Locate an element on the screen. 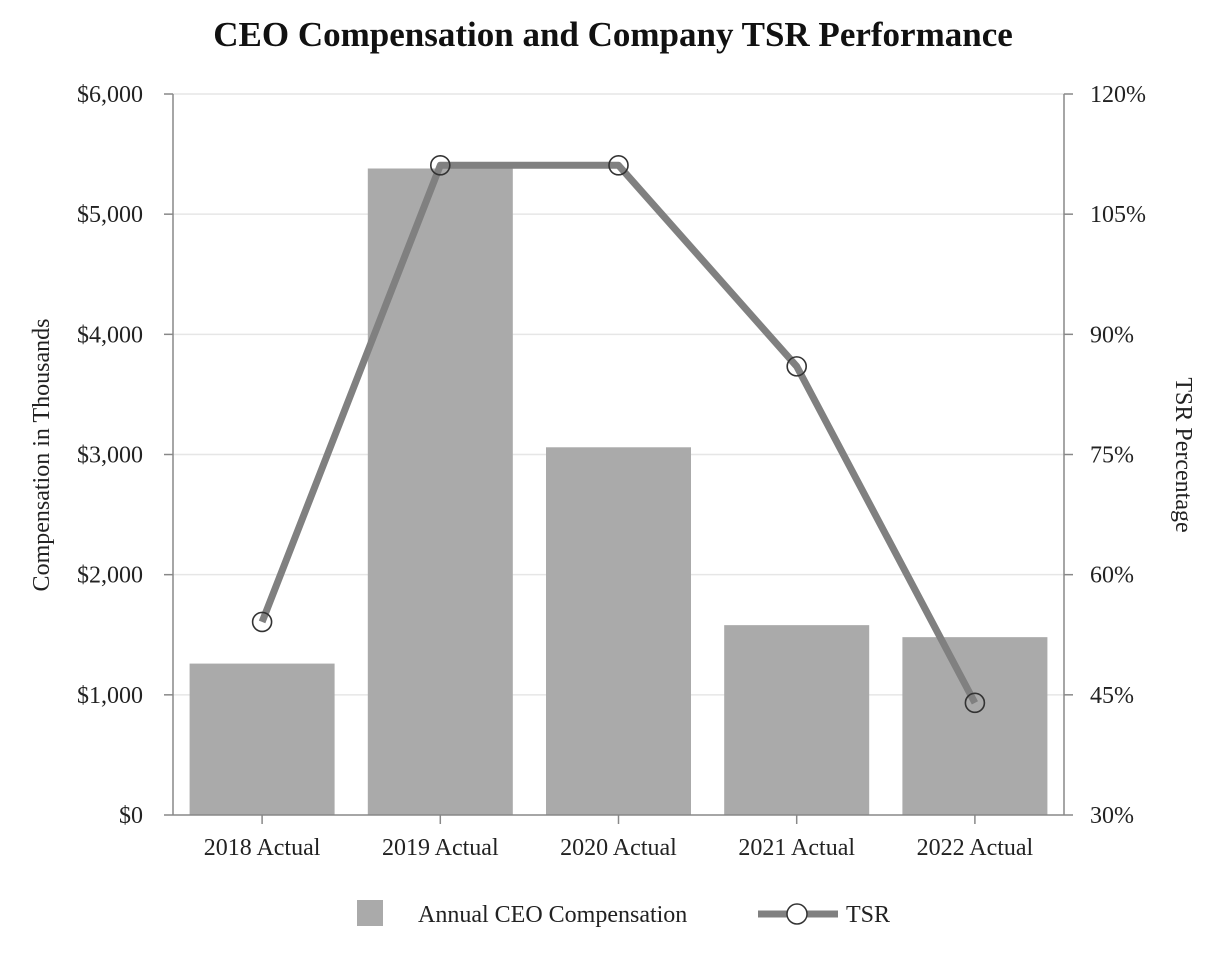  x-tick-label-0: 2018 Actual is located at coordinates (262, 848).